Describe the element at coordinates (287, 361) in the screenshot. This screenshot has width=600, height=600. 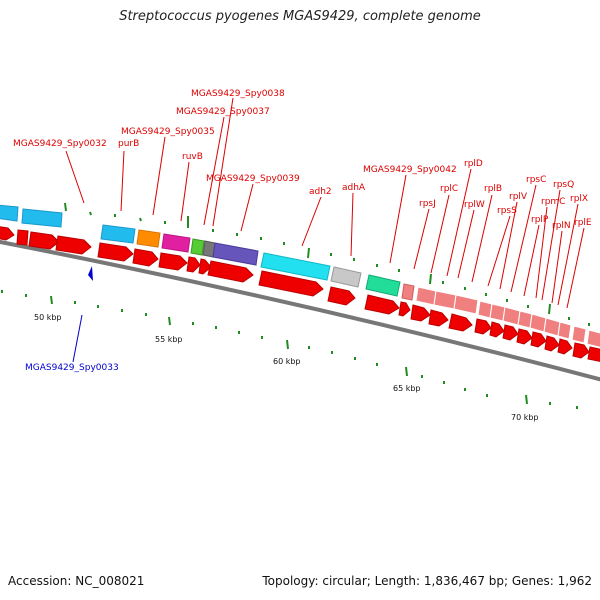
I see `scale-label: 60 kbp` at that location.